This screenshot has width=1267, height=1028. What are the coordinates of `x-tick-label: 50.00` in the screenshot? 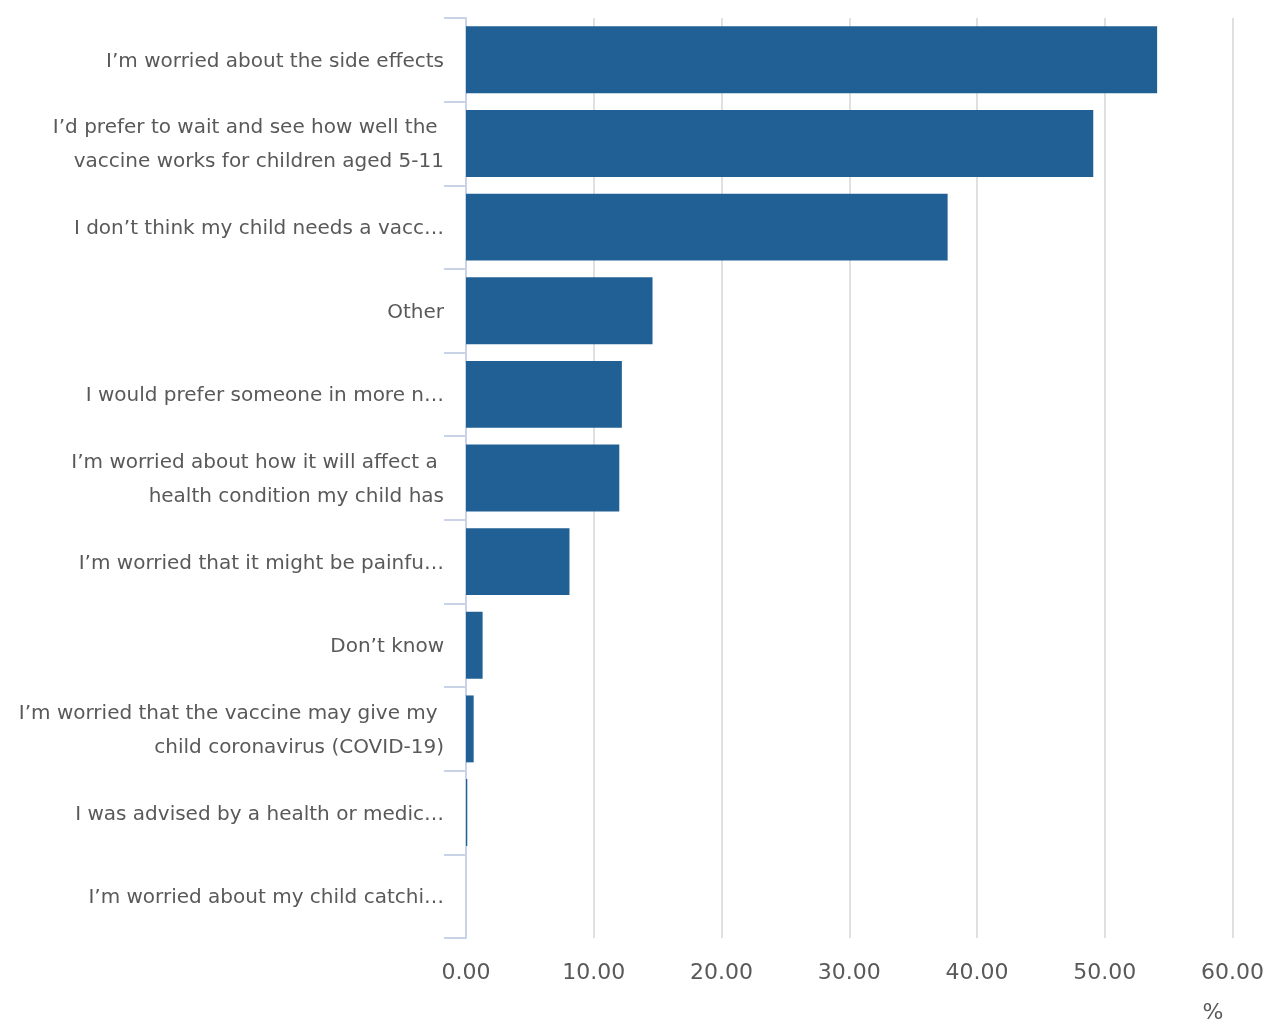 It's located at (1105, 971).